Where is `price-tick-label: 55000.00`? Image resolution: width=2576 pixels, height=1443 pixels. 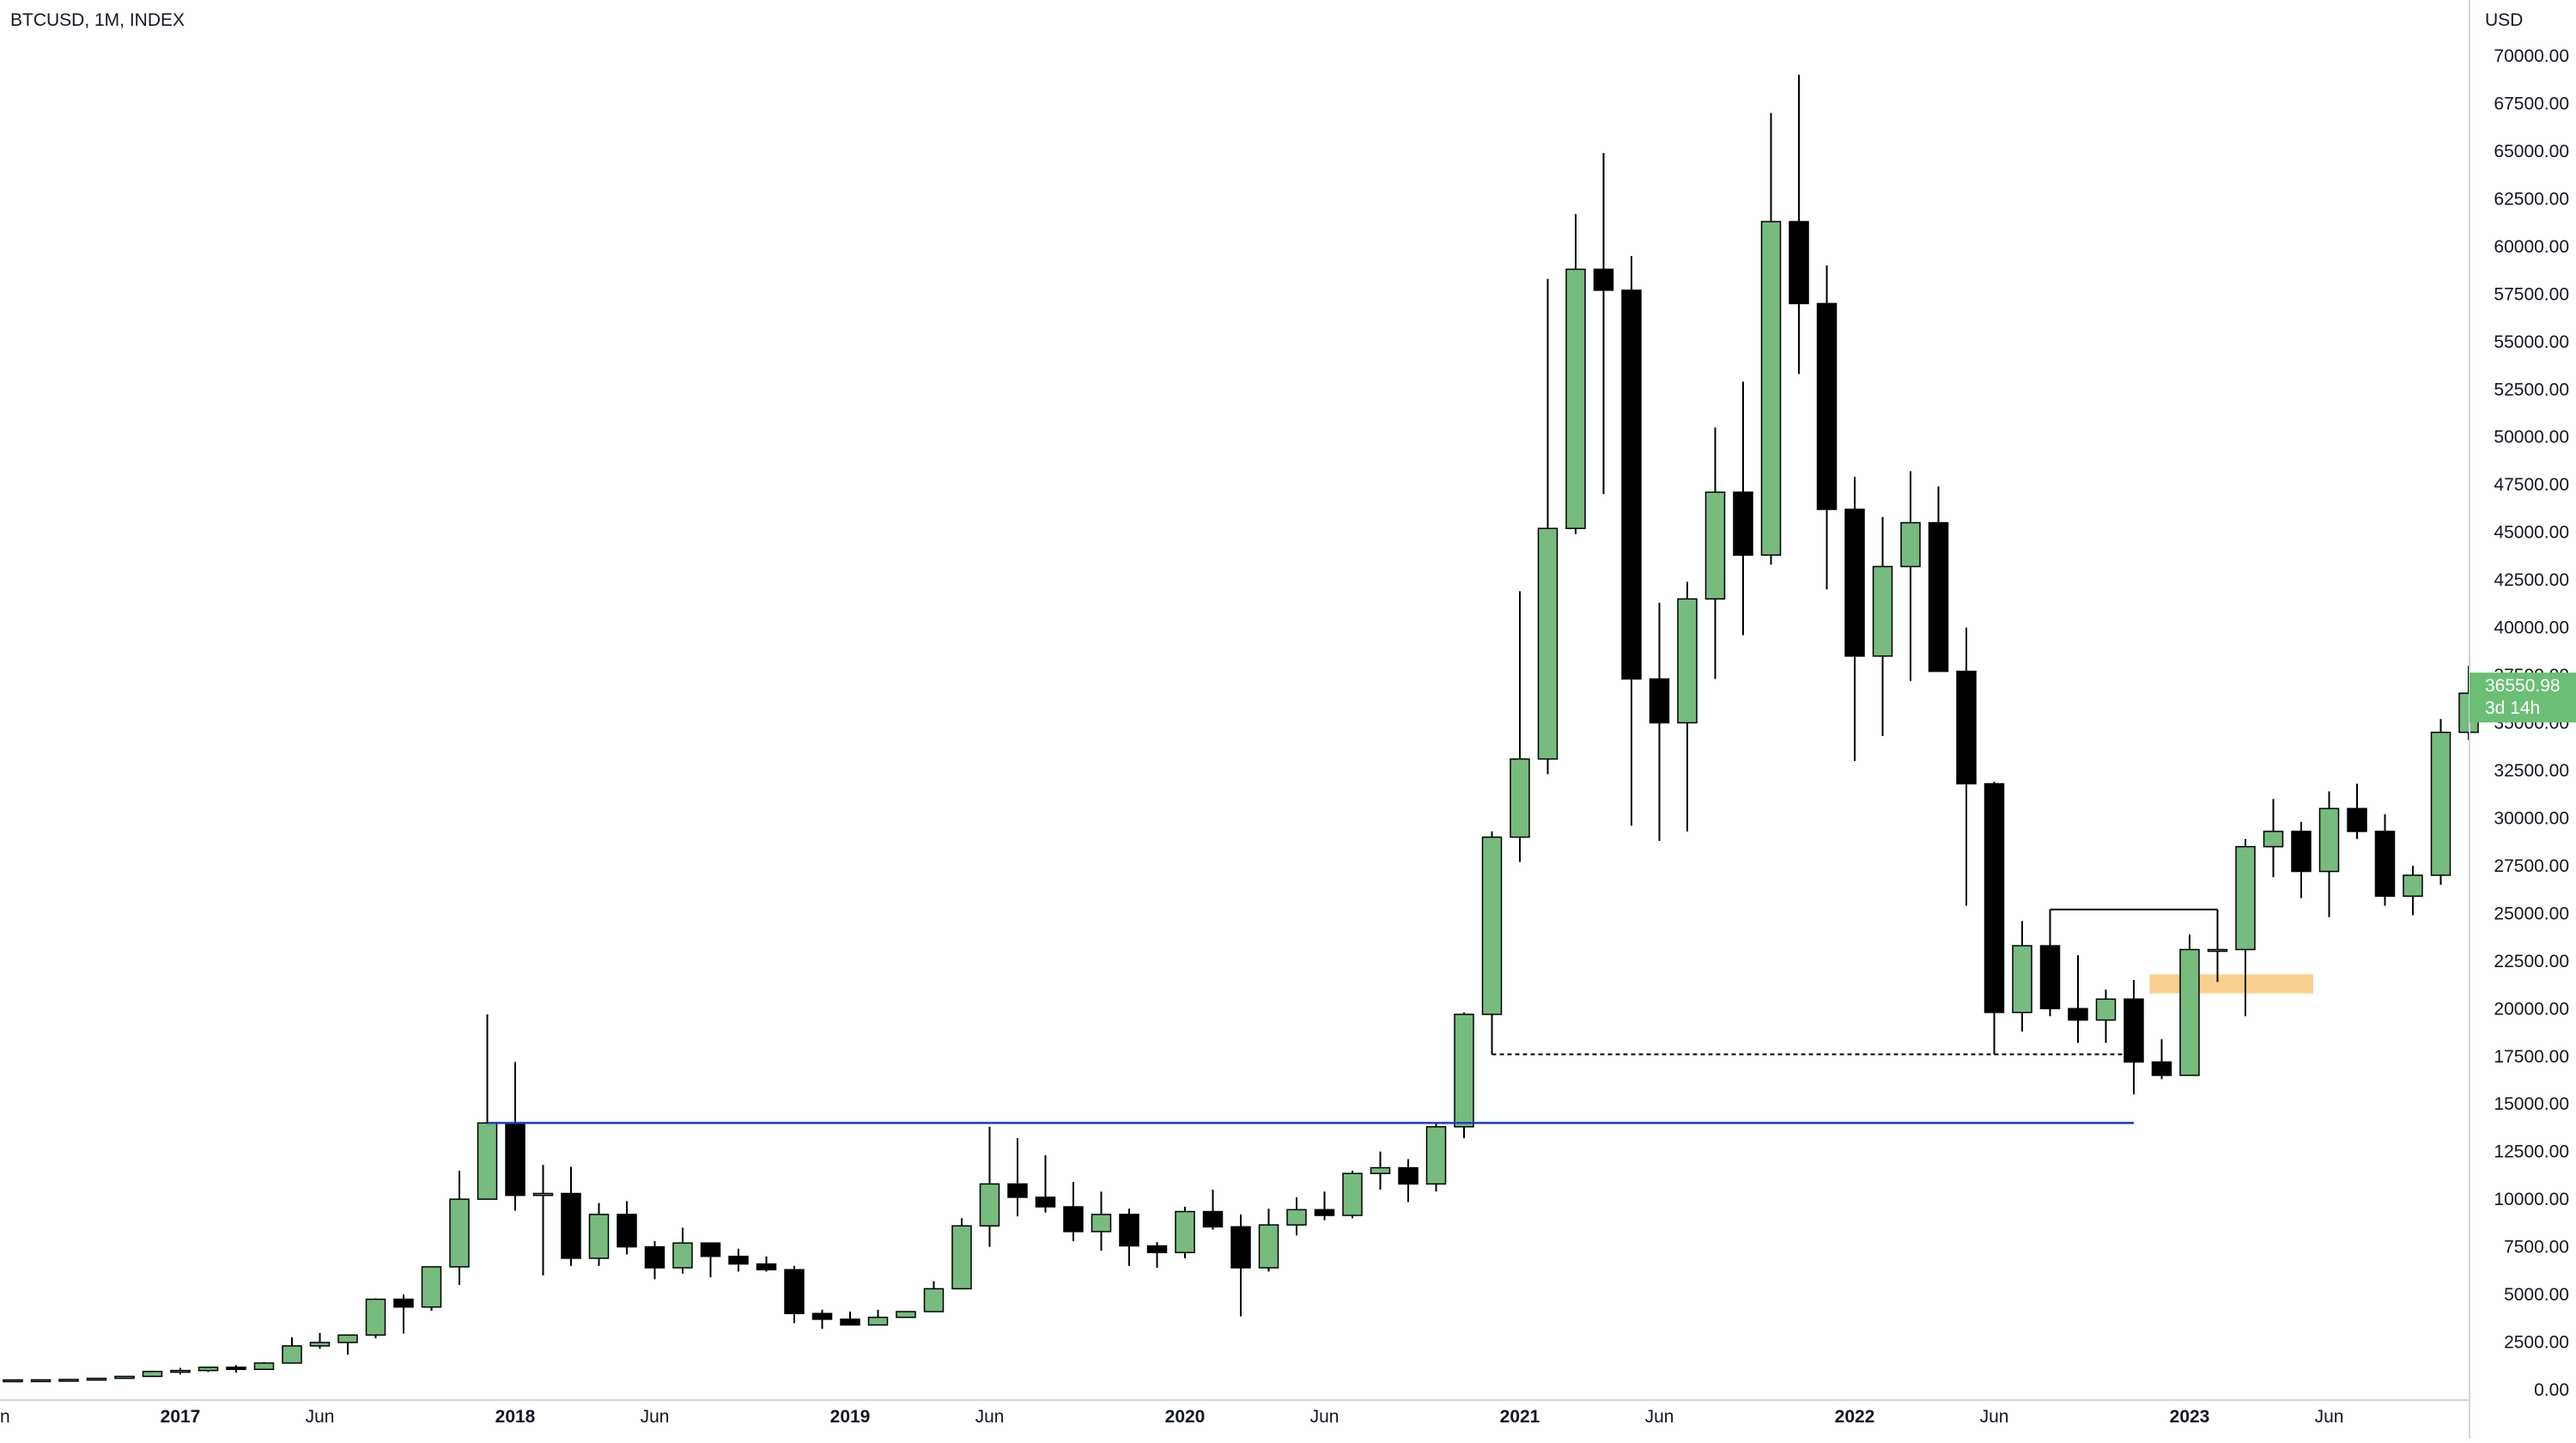
price-tick-label: 55000.00 is located at coordinates (2531, 342).